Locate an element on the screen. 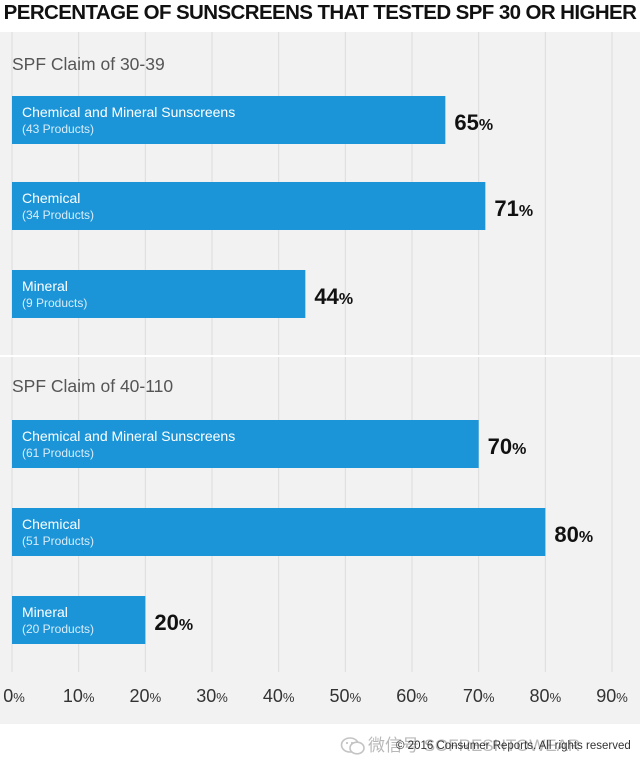 Image resolution: width=640 pixels, height=776 pixels. x-tick-label: 0% is located at coordinates (14, 696).